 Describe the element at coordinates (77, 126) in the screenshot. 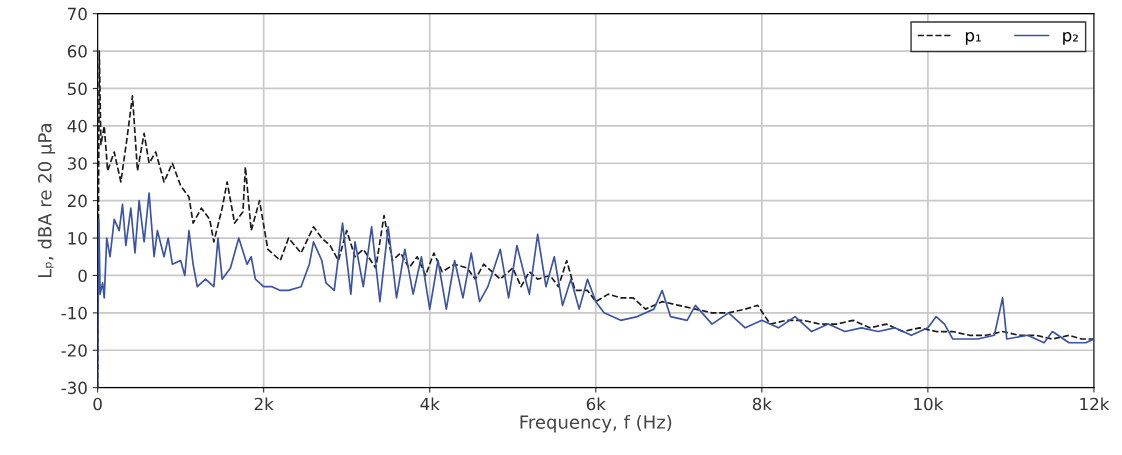

I see `y-tick-label: 40` at that location.